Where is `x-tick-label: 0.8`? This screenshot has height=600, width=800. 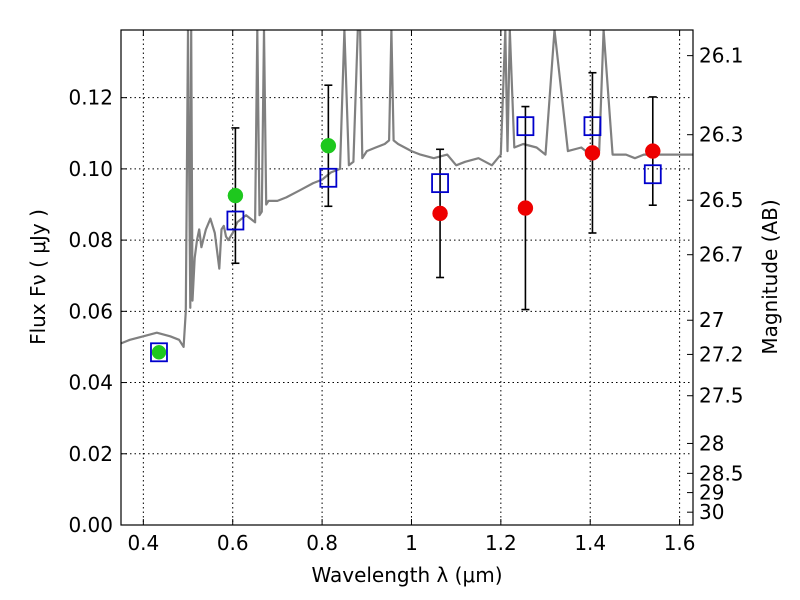 x-tick-label: 0.8 is located at coordinates (322, 543).